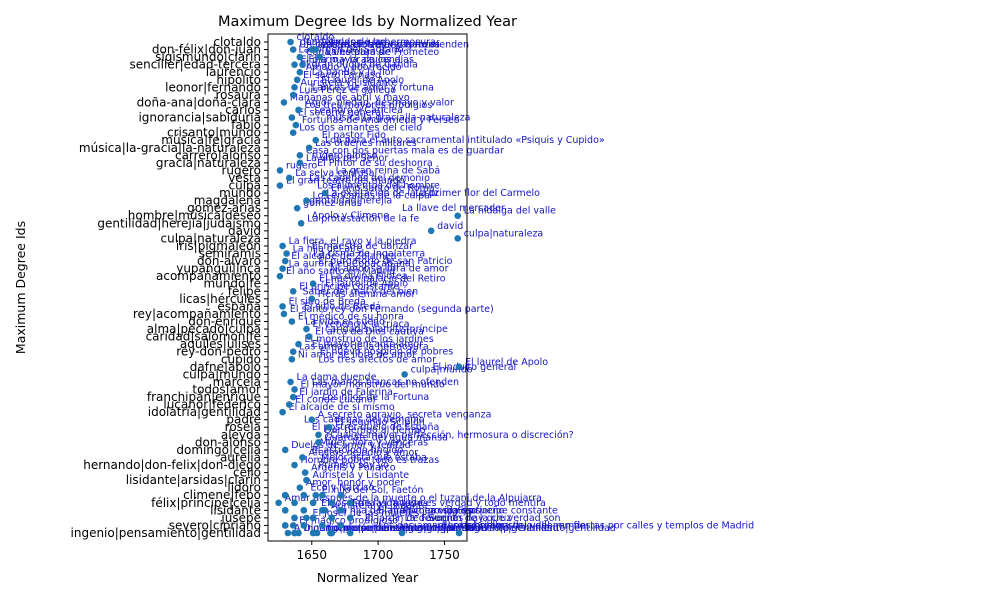  Describe the element at coordinates (218, 450) in the screenshot. I see `y-tick-label: domingo|celia` at that location.